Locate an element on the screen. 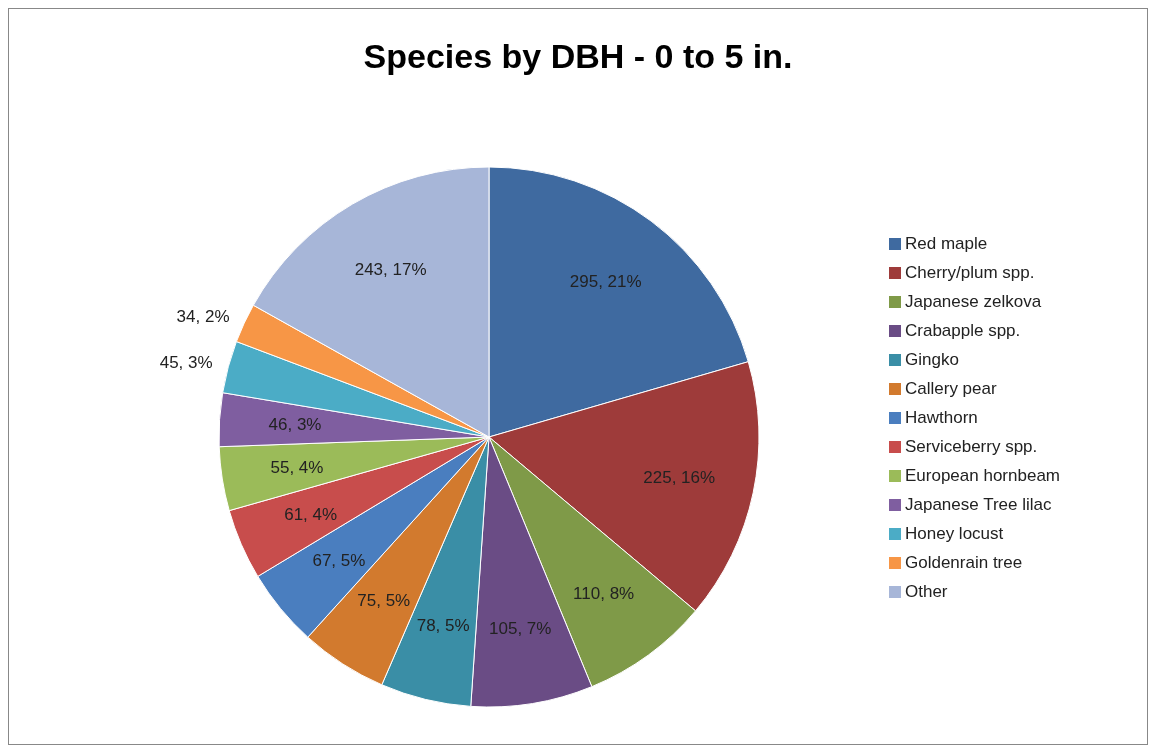 The height and width of the screenshot is (755, 1156). data-label: 110, 8% is located at coordinates (604, 594).